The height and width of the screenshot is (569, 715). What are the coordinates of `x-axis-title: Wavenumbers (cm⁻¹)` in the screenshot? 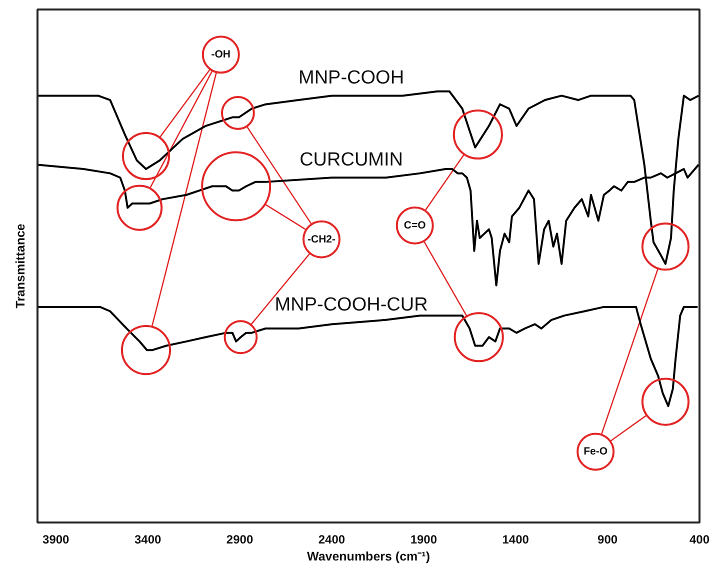 It's located at (368, 557).